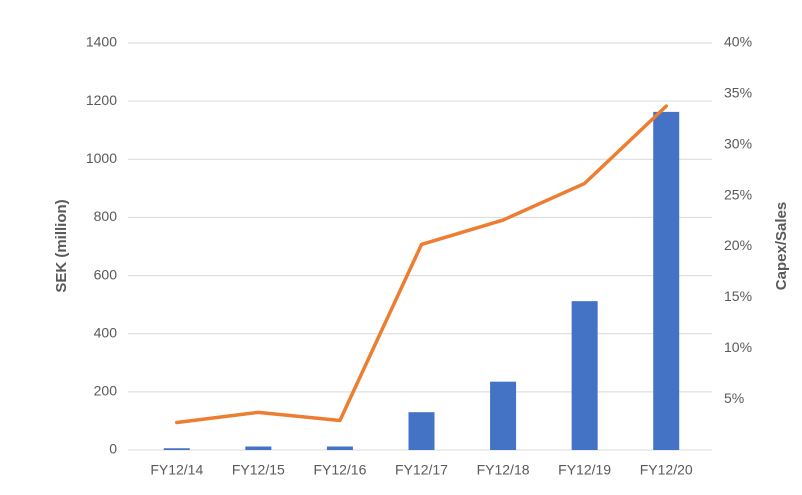 The image size is (802, 495). I want to click on y-tick-label: 800, so click(106, 216).